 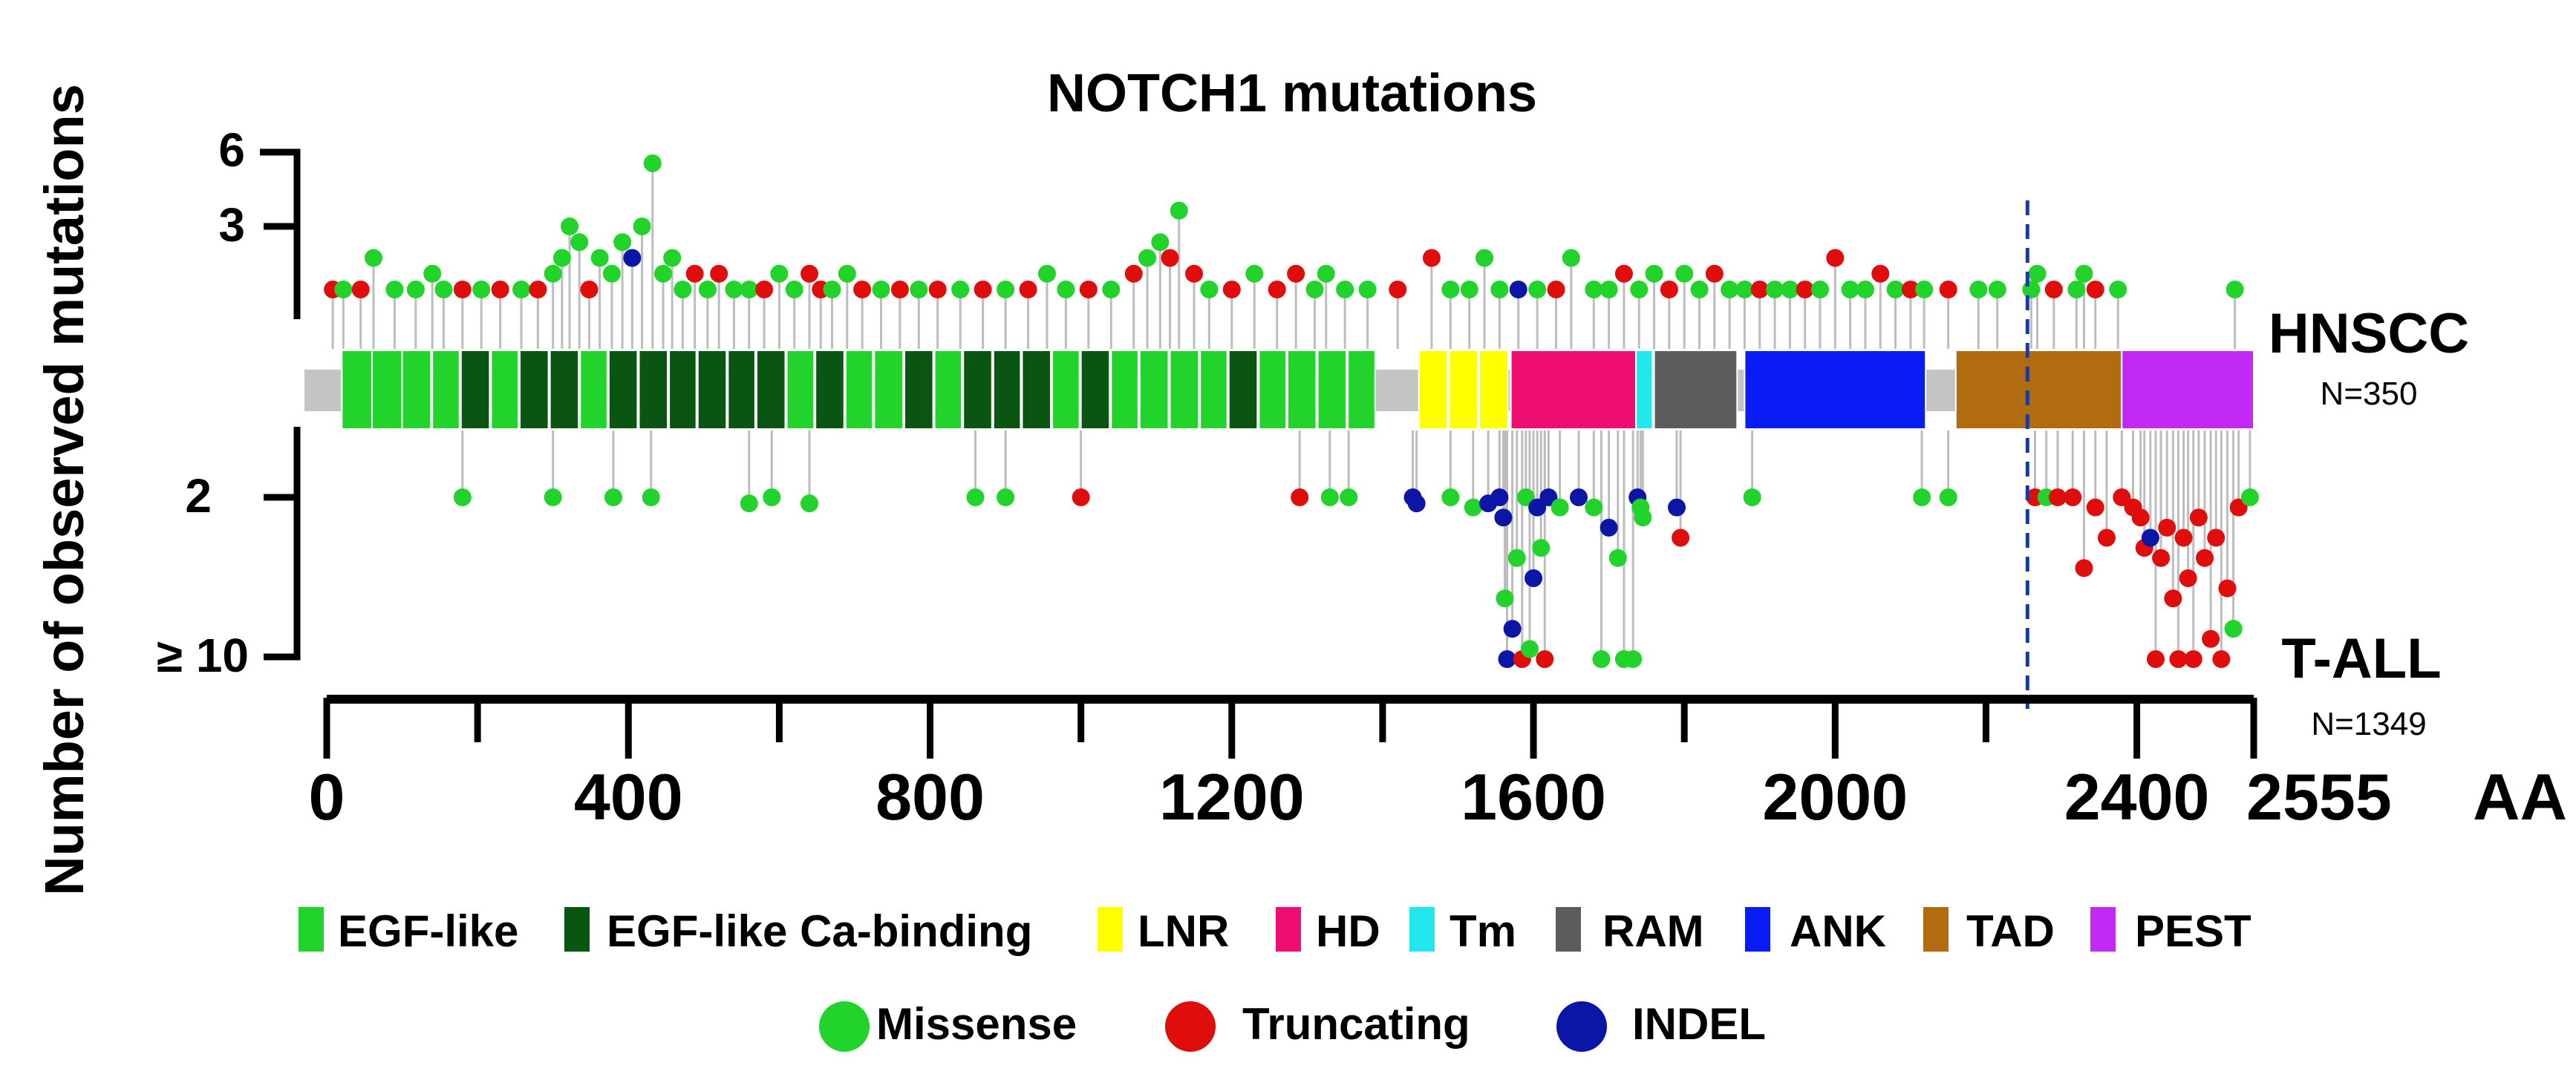 What do you see at coordinates (1533, 797) in the screenshot?
I see `x-tick-label-1600: 1600` at bounding box center [1533, 797].